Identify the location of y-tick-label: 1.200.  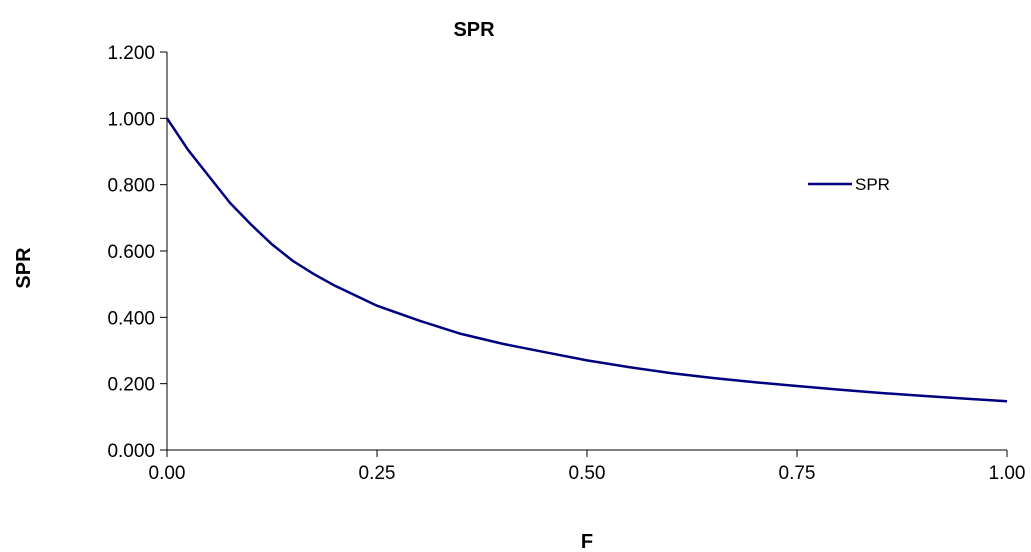
(131, 53).